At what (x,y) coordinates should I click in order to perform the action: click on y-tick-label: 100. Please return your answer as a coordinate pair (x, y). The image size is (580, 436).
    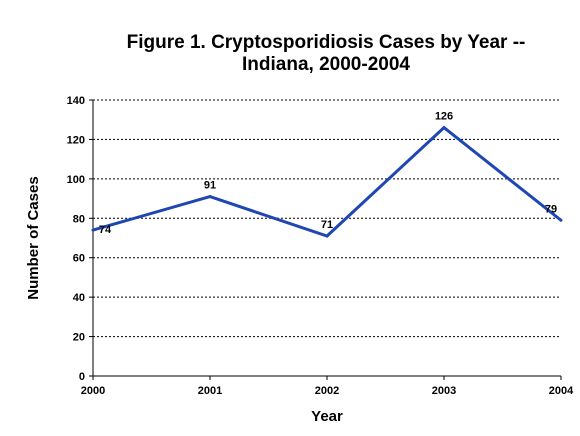
    Looking at the image, I should click on (76, 180).